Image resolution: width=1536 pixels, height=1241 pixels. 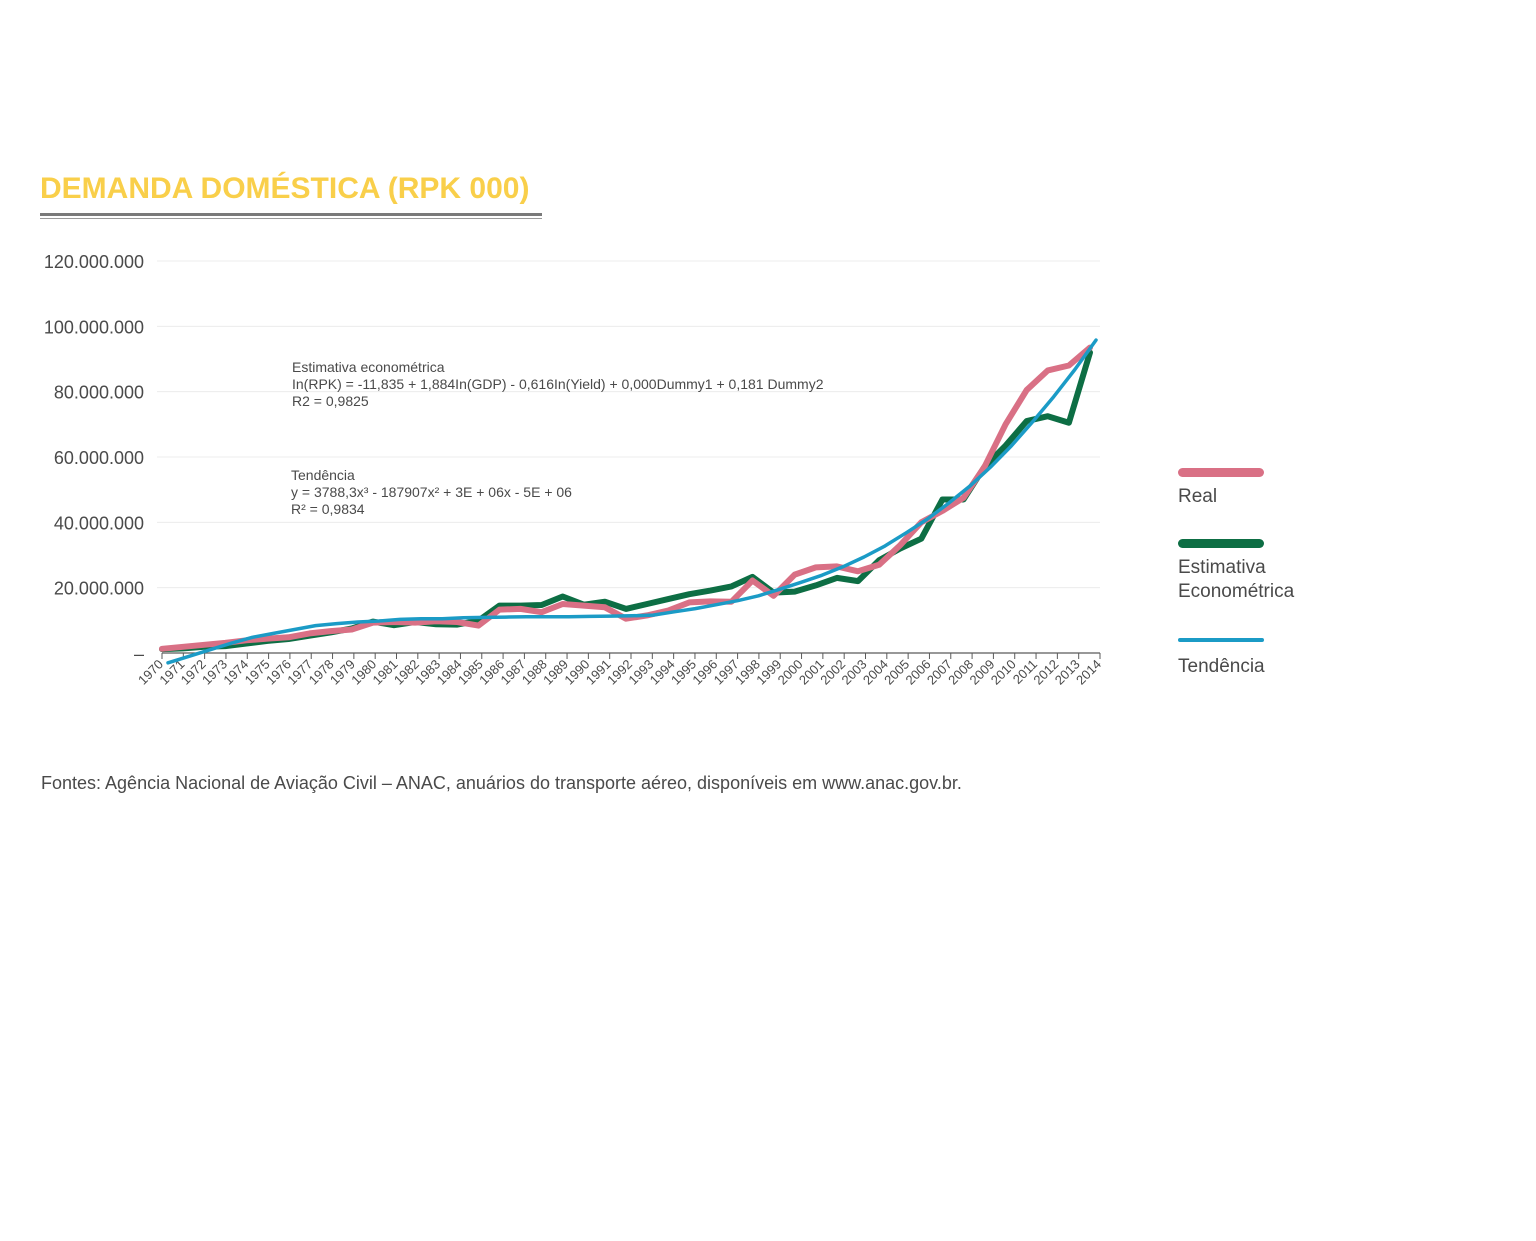 What do you see at coordinates (1198, 496) in the screenshot?
I see `legend-label-real: Real` at bounding box center [1198, 496].